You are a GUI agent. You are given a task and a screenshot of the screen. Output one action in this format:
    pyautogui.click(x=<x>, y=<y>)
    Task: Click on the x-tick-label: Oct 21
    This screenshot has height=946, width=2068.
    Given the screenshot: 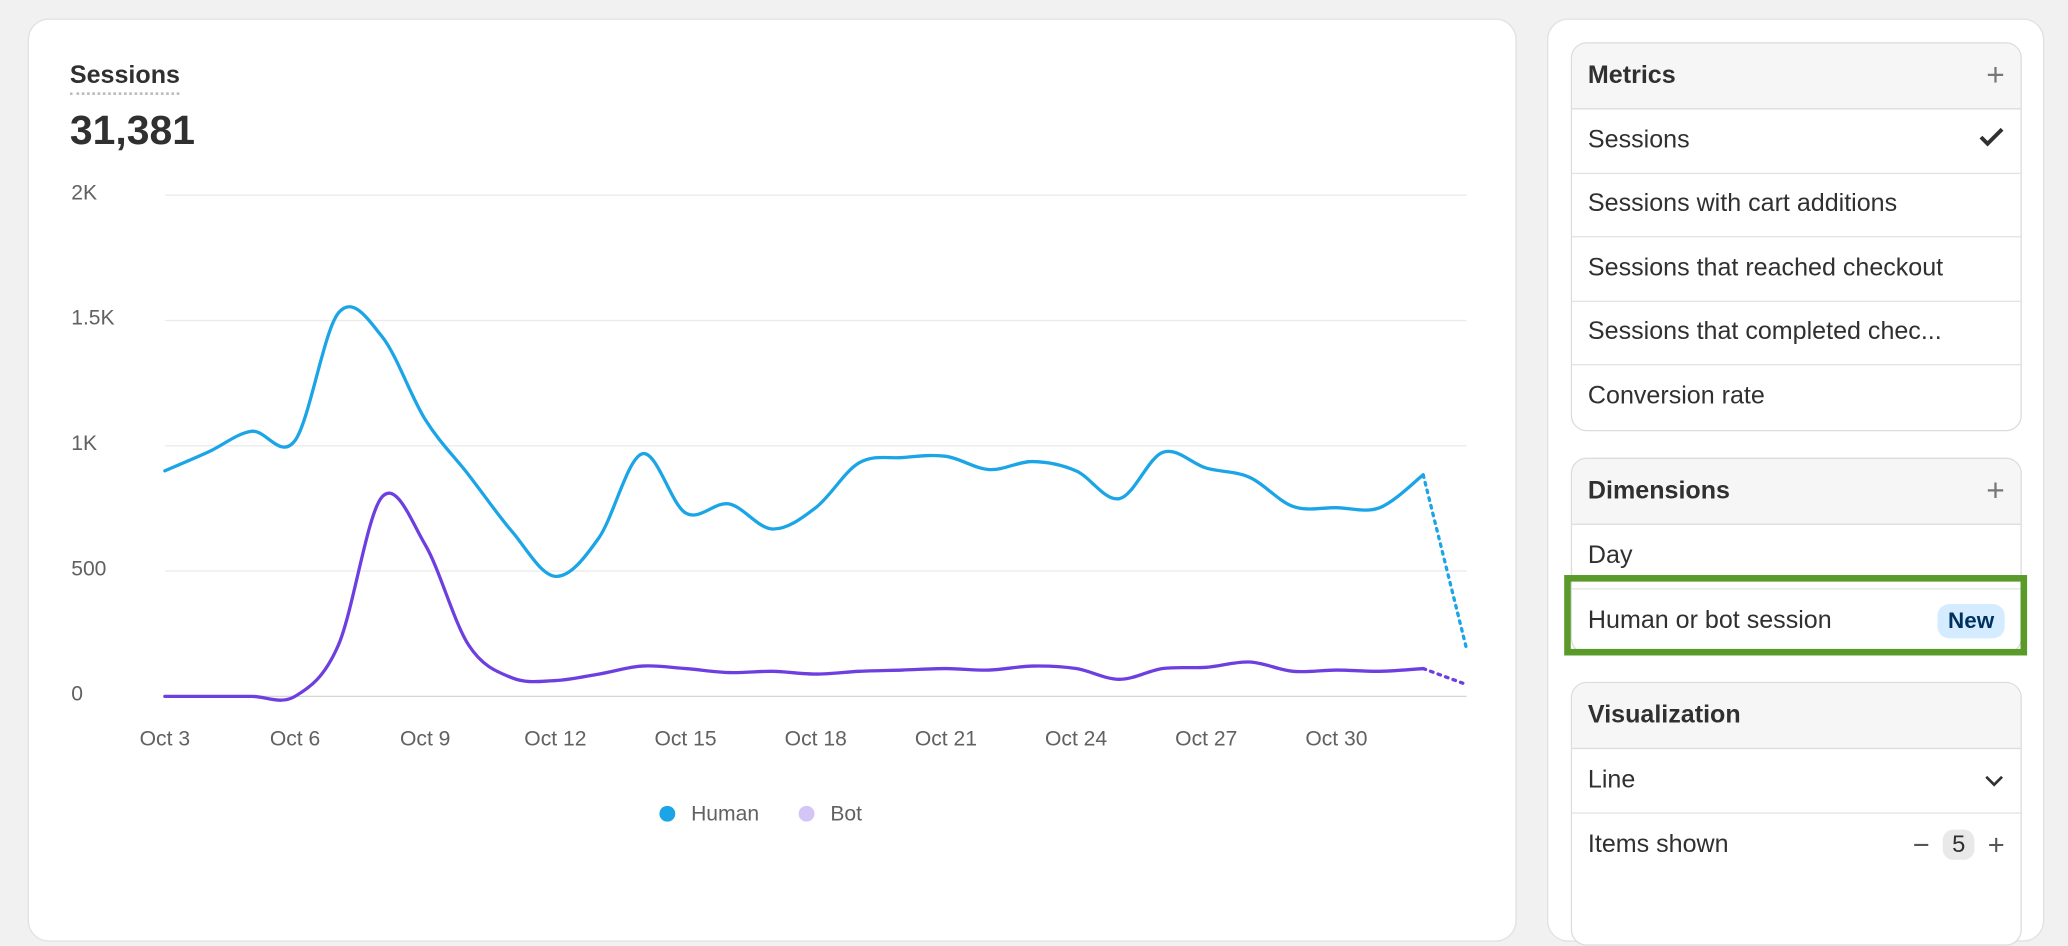 What is the action you would take?
    pyautogui.click(x=946, y=738)
    